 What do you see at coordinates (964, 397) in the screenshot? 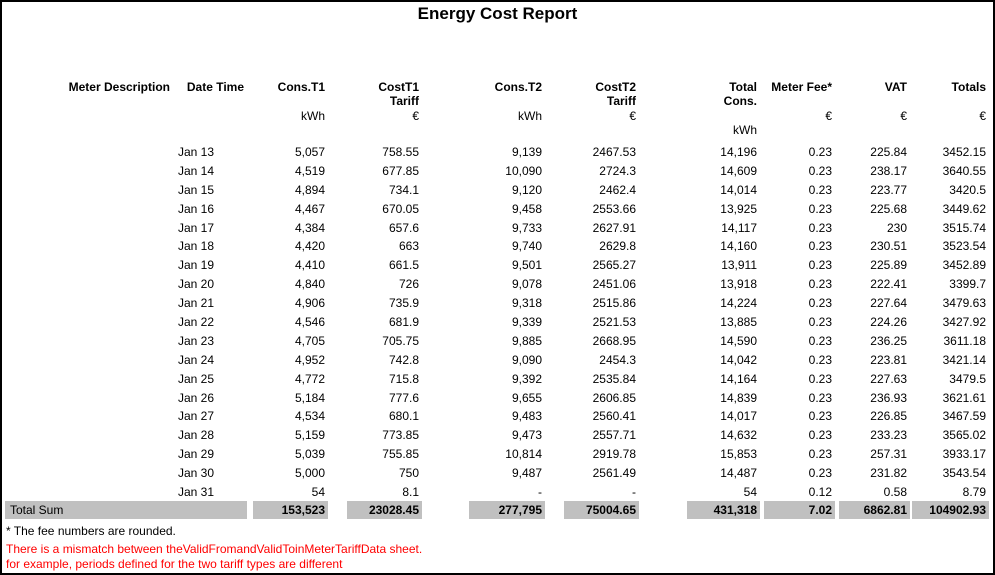
I see `cell-totals: 3621.61` at bounding box center [964, 397].